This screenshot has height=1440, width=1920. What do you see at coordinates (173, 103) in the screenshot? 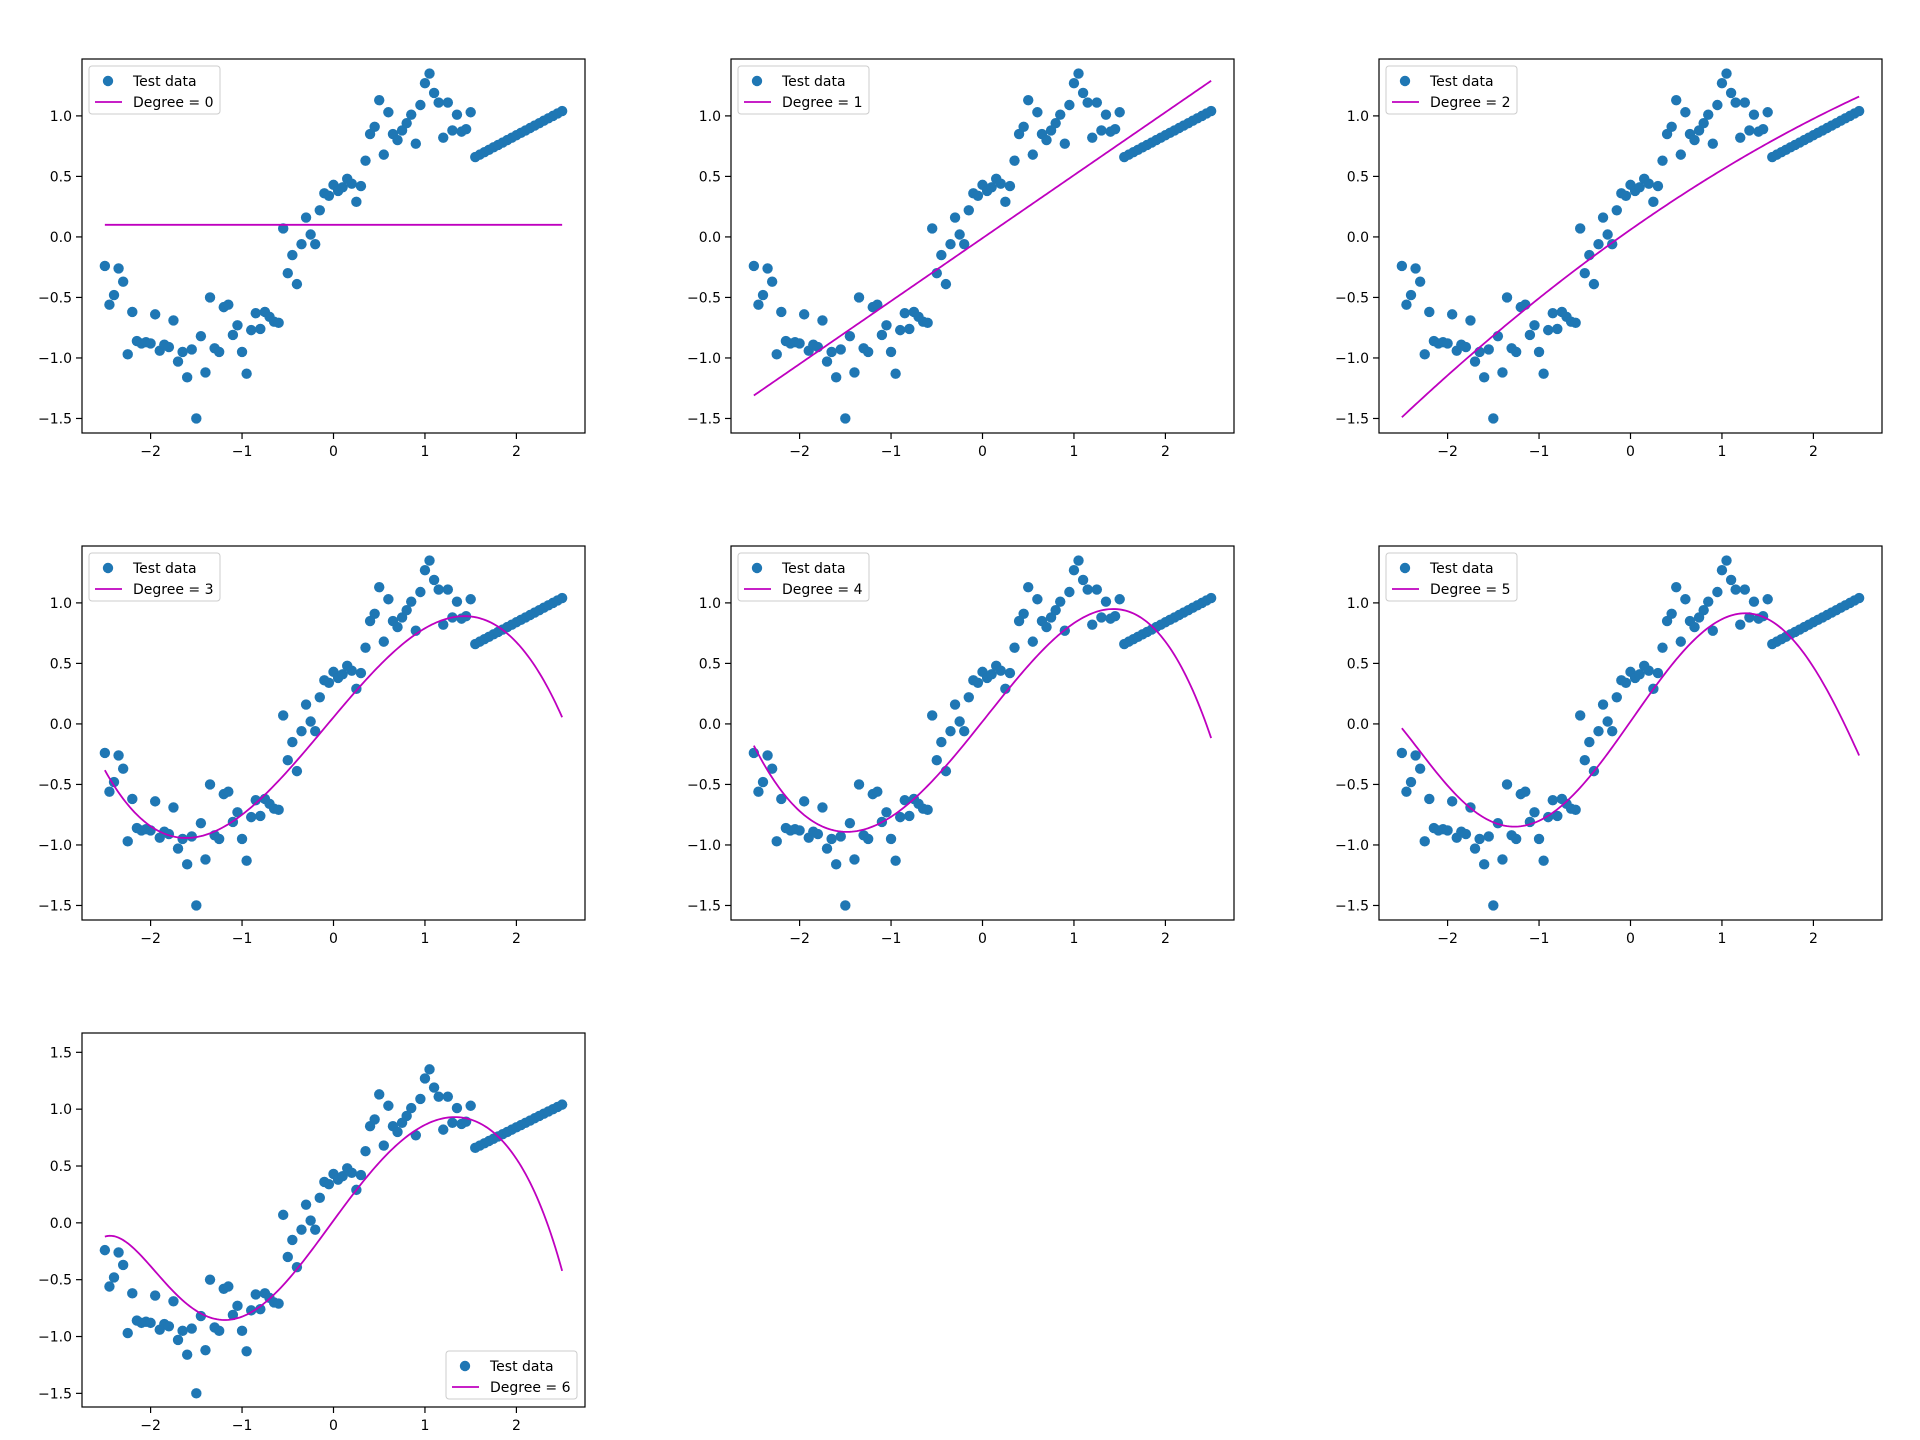
I see `legend-label: Degree = 0` at bounding box center [173, 103].